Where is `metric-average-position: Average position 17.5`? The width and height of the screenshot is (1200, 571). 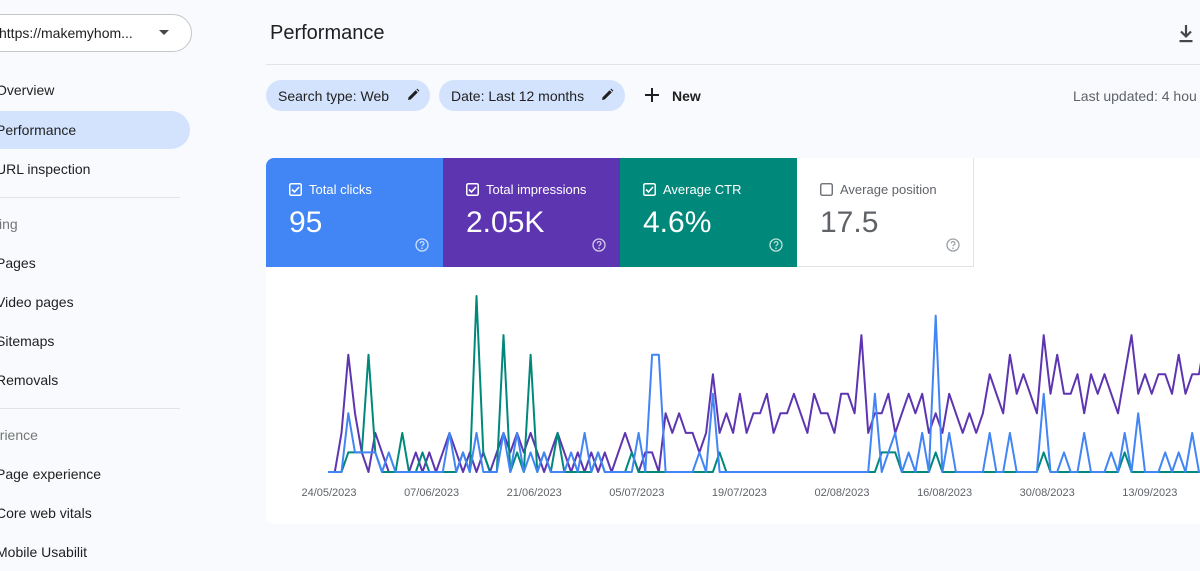
metric-average-position: Average position 17.5 is located at coordinates (885, 212).